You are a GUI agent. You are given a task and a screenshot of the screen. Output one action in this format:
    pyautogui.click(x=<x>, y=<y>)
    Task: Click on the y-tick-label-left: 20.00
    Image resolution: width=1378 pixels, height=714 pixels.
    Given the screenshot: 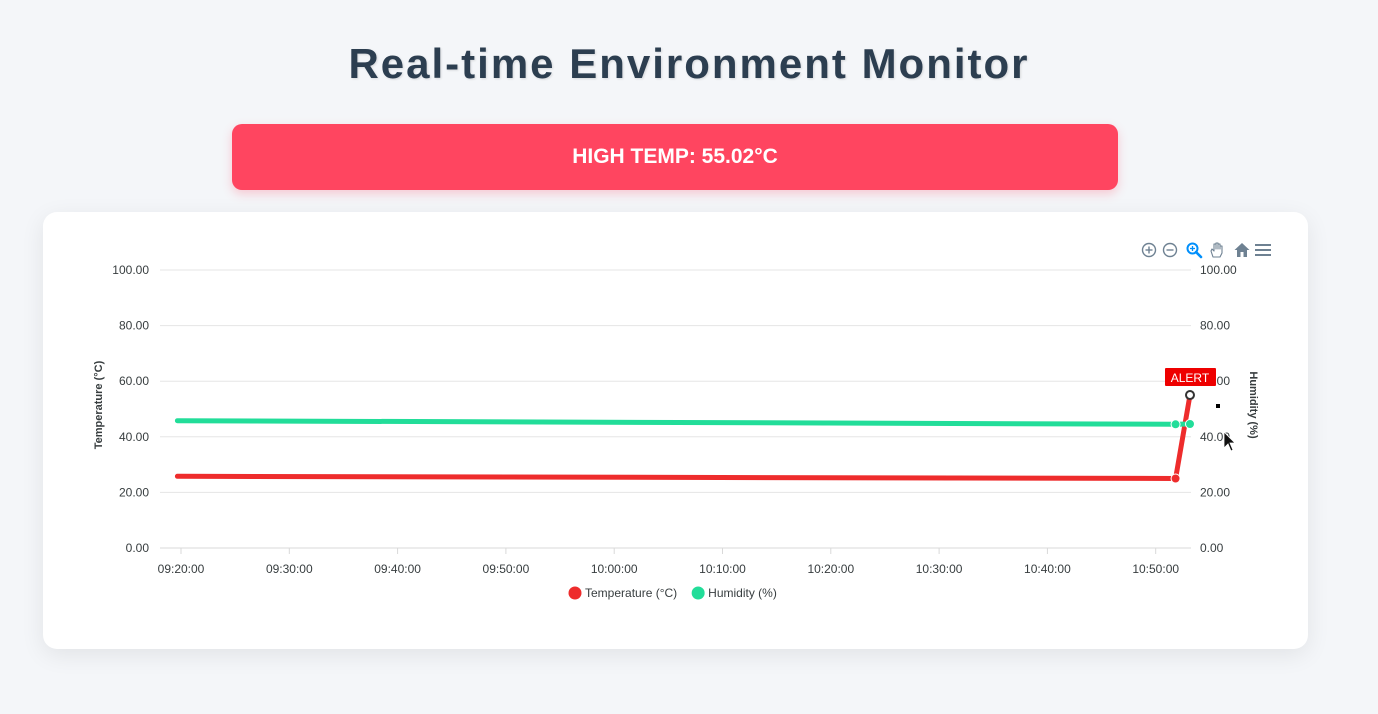 What is the action you would take?
    pyautogui.click(x=134, y=492)
    